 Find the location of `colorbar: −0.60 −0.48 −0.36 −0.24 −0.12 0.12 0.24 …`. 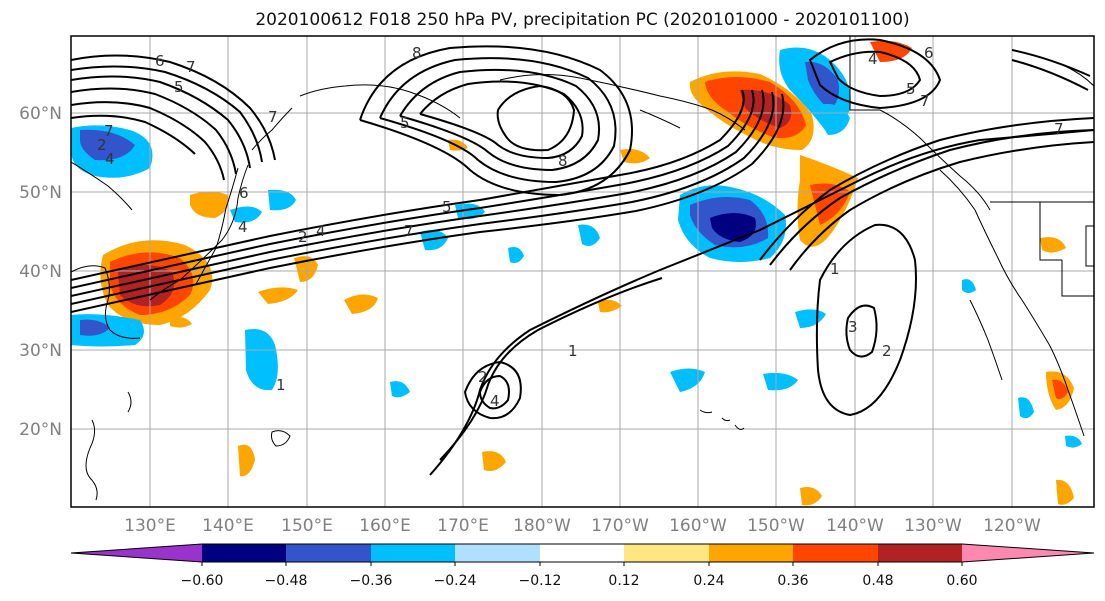

colorbar: −0.60 −0.48 −0.36 −0.24 −0.12 0.12 0.24 … is located at coordinates (582, 566).